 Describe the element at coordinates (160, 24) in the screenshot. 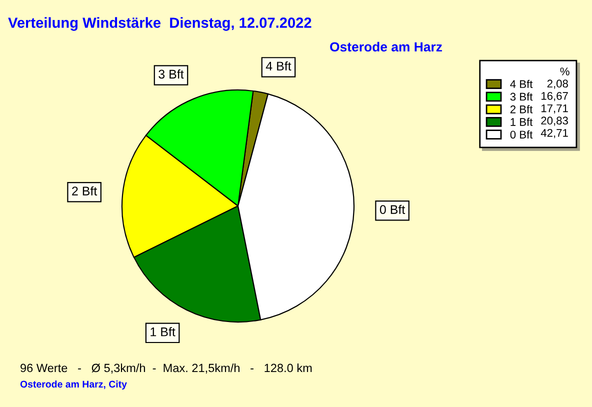

I see `chart-title: Verteilung Windstärke Dienstag, 12.07.2022` at that location.